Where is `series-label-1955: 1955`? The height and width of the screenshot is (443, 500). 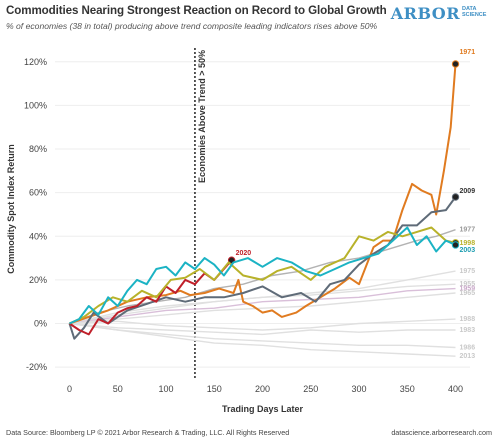 series-label-1955: 1955 is located at coordinates (468, 284).